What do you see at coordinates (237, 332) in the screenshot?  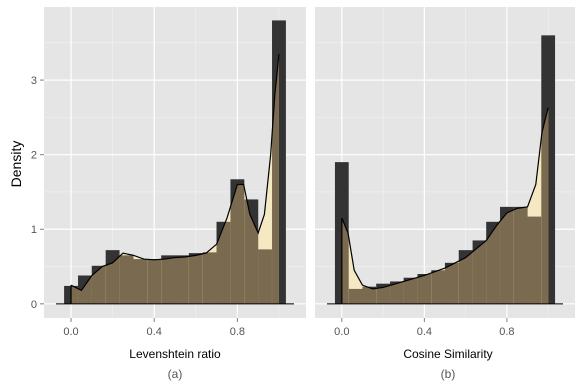 I see `panel-a-x-tick-label: 0.8` at bounding box center [237, 332].